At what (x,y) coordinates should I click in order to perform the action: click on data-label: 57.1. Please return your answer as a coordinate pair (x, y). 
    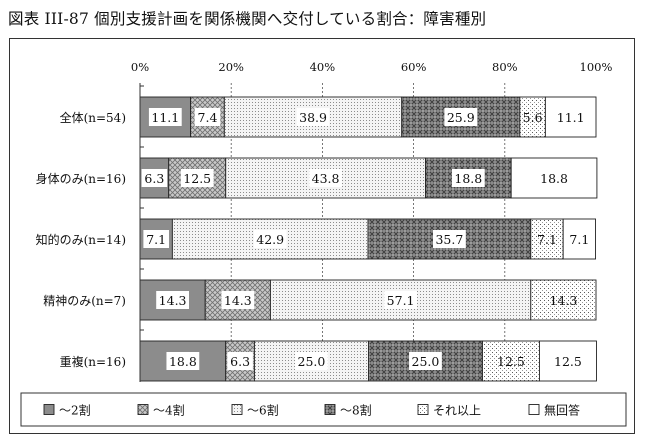
    Looking at the image, I should click on (401, 300).